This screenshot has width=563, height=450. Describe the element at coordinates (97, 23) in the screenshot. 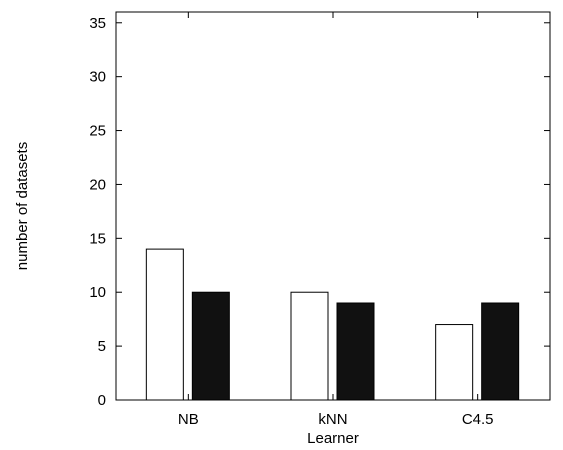

I see `y-tick-label: 35` at that location.